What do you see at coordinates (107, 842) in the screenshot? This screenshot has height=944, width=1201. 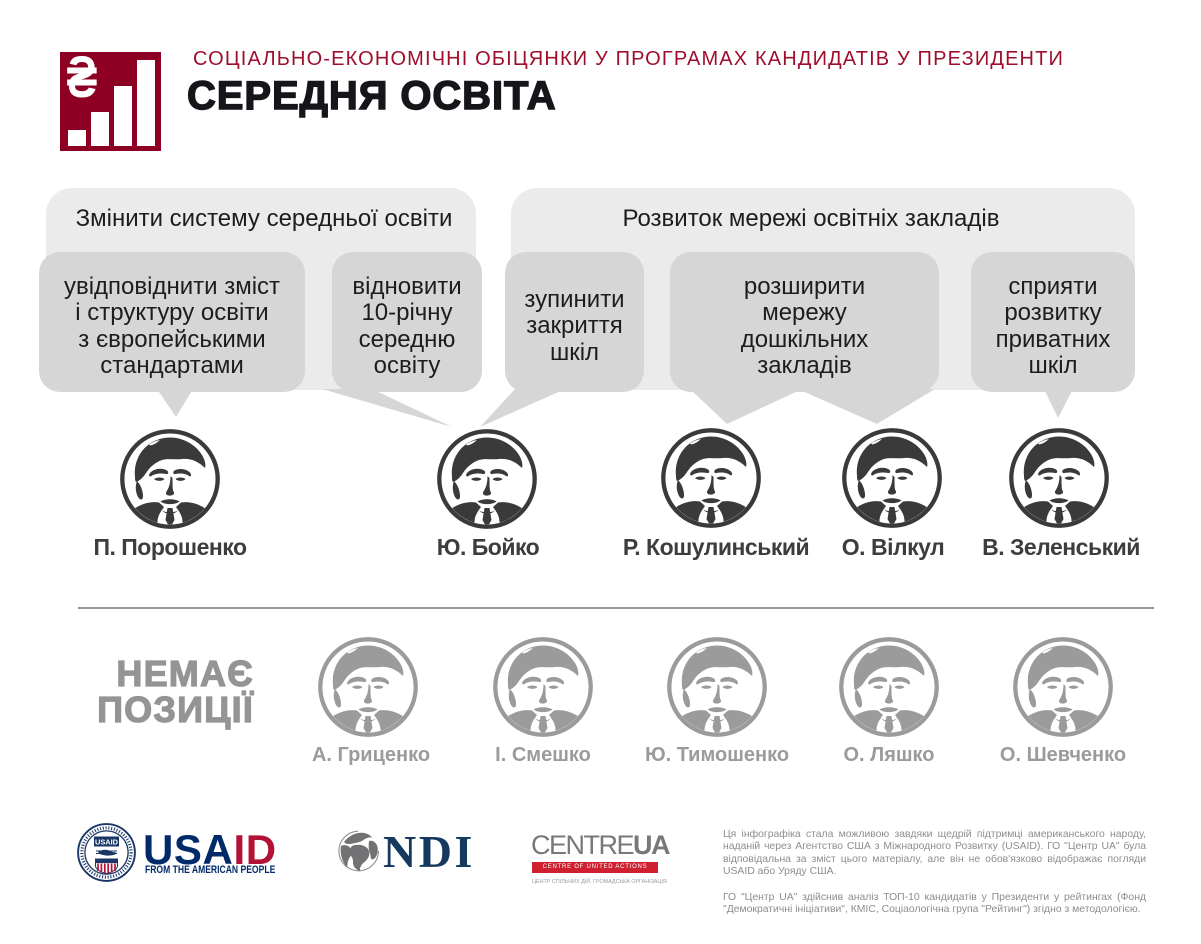 I see `svg-text: USAID` at bounding box center [107, 842].